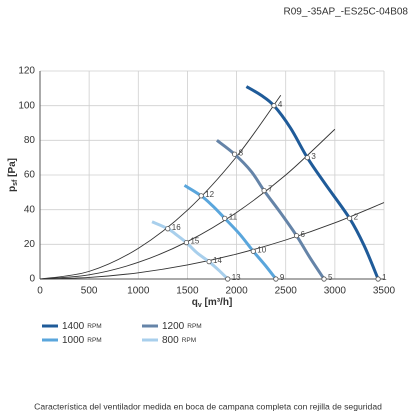 This screenshot has height=416, width=416. What do you see at coordinates (173, 326) in the screenshot?
I see `legend-name: 1200` at bounding box center [173, 326].